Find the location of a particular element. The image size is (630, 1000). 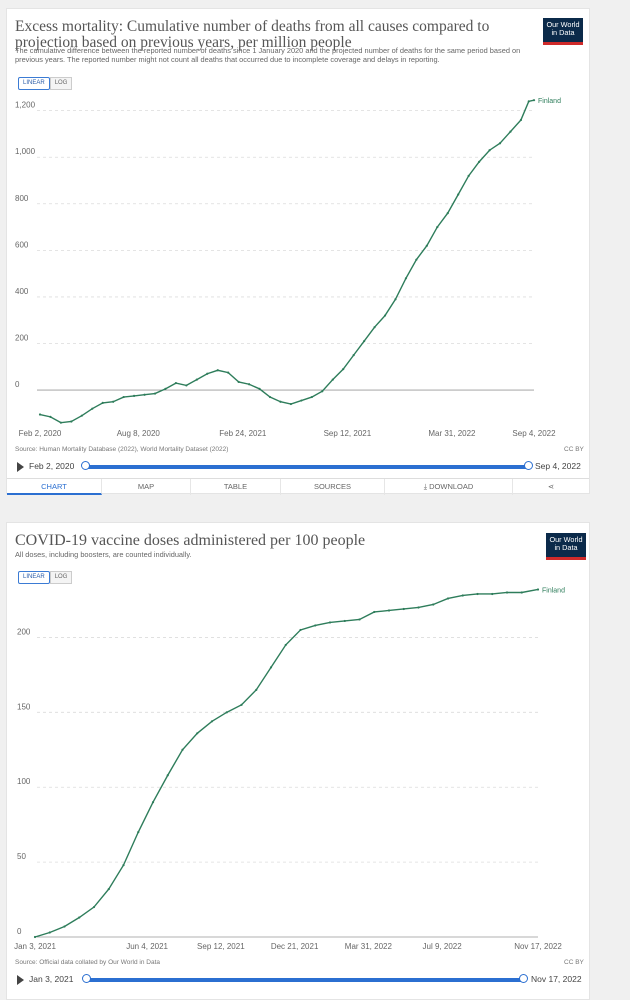

download-label: DOWNLOAD is located at coordinates (451, 486).